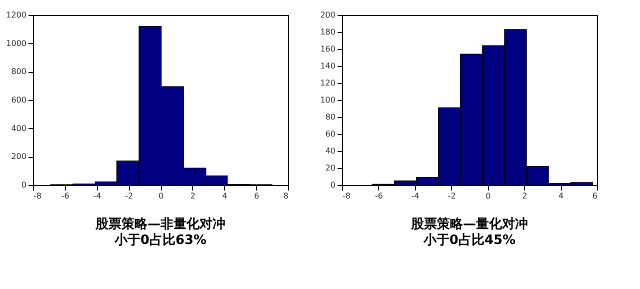 The width and height of the screenshot is (640, 289). Describe the element at coordinates (328, 83) in the screenshot. I see `y-tick-label: 120` at that location.